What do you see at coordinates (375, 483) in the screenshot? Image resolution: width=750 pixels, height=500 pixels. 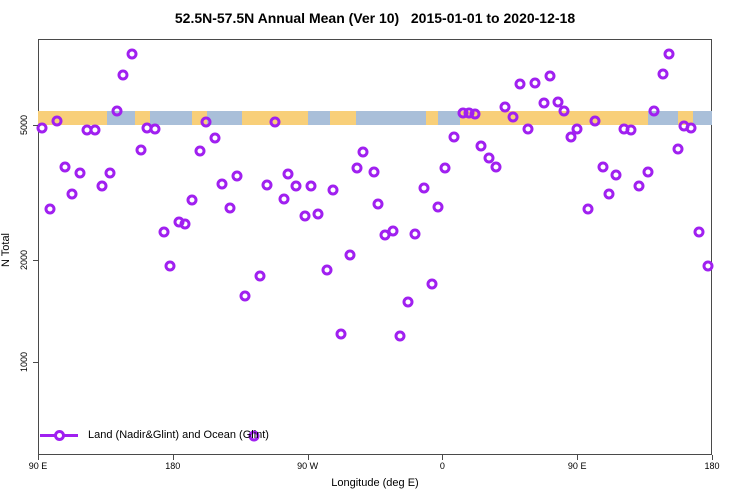 I see `x-axis-label: Longitude (deg E)` at bounding box center [375, 483].